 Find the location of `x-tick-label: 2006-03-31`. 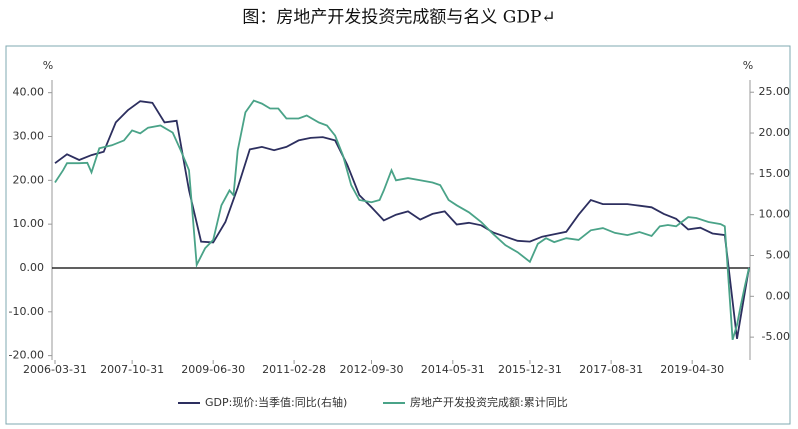

x-tick-label: 2006-03-31 is located at coordinates (55, 369).